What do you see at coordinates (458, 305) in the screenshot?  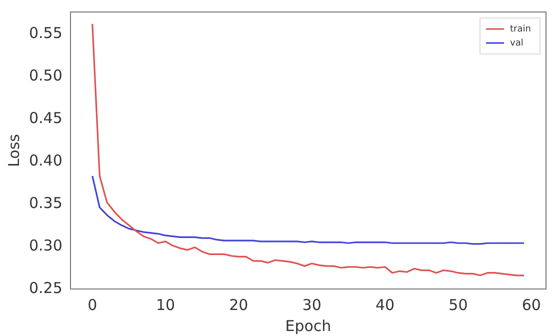 I see `x-tick-label: 50` at bounding box center [458, 305].